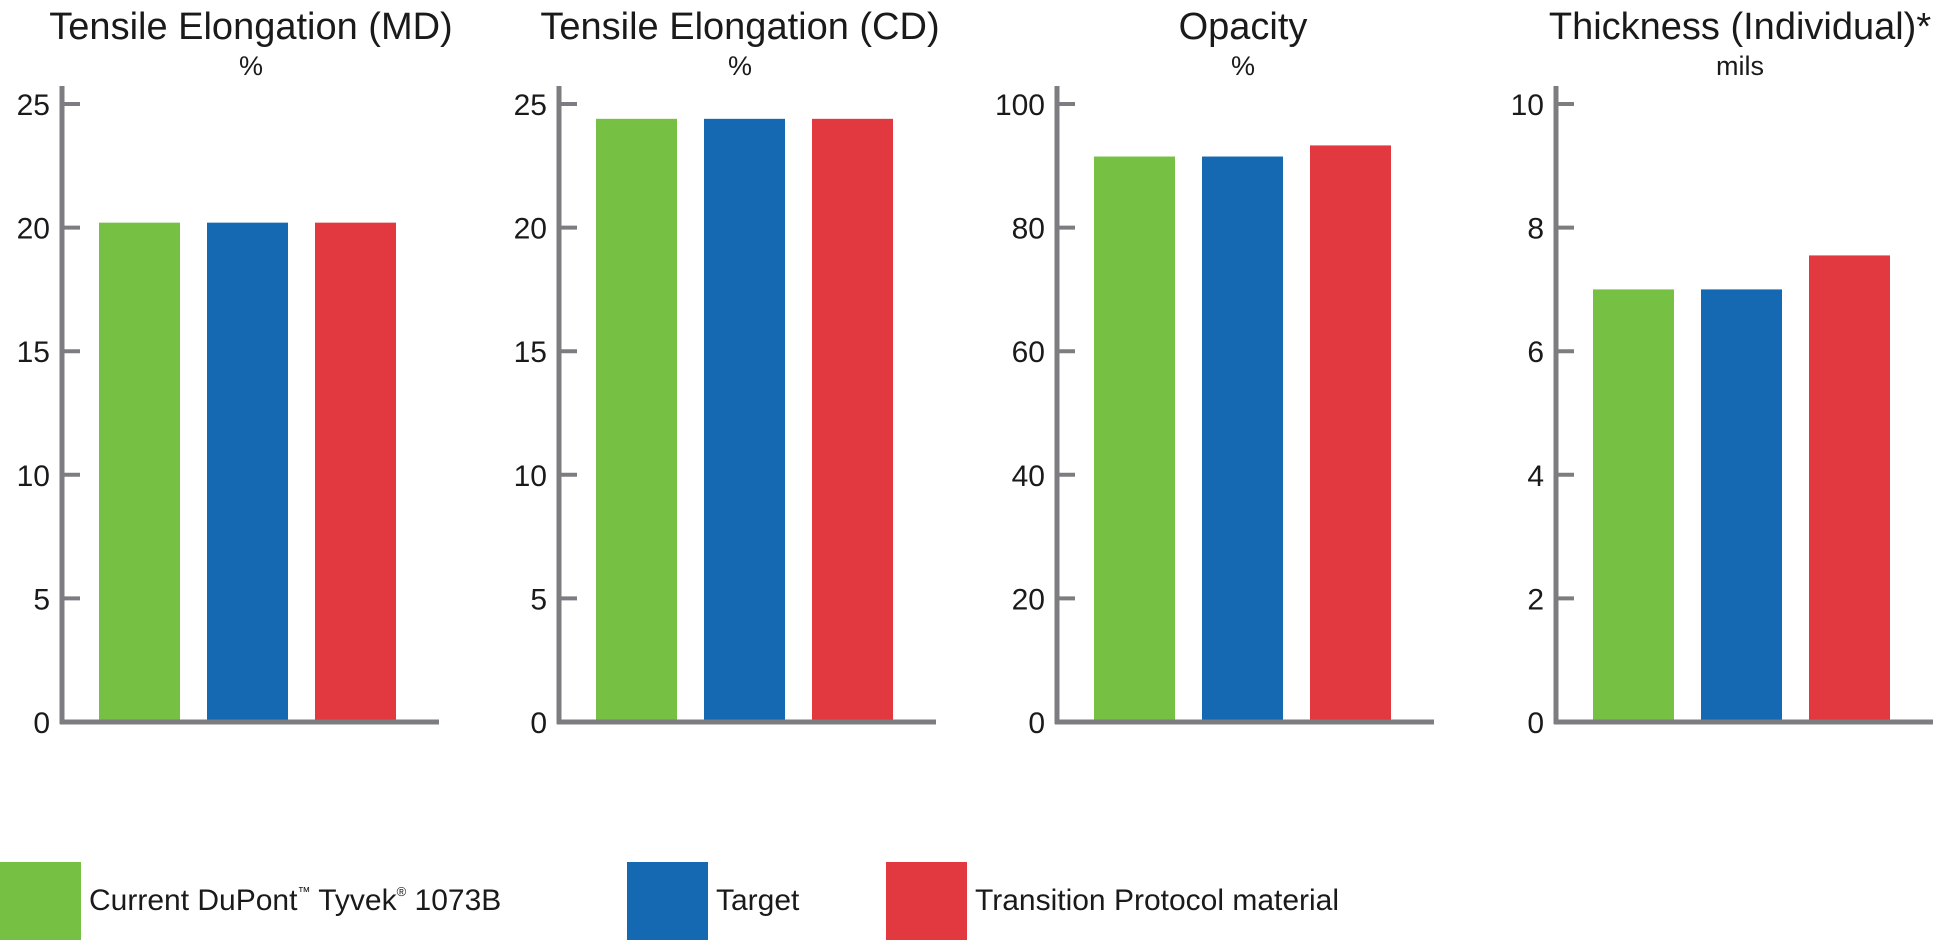  Describe the element at coordinates (1535, 723) in the screenshot. I see `thickness-y-tick-label: 0` at that location.